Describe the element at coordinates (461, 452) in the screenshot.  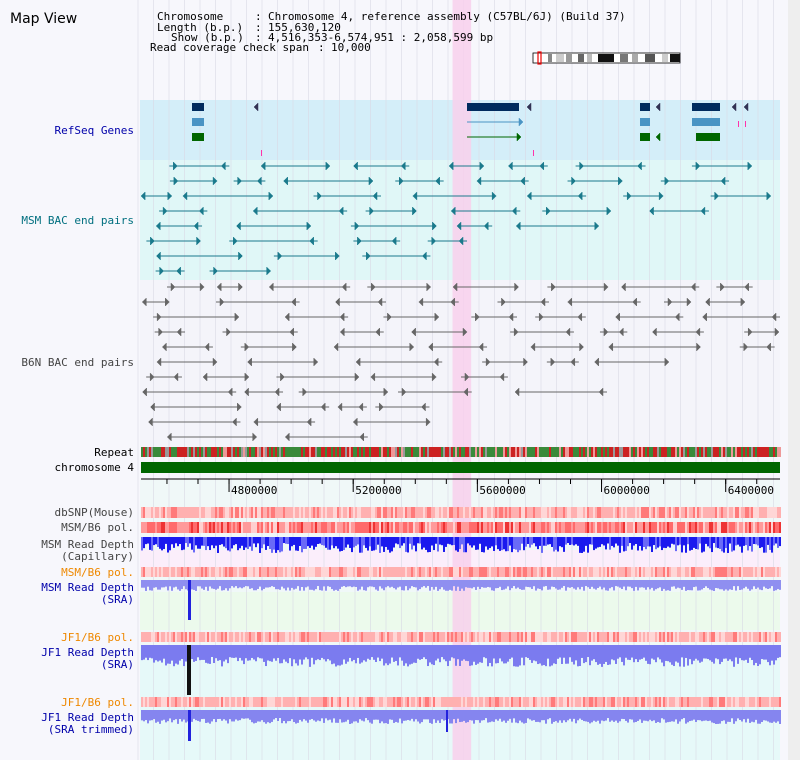
I see `repeat-track` at that location.